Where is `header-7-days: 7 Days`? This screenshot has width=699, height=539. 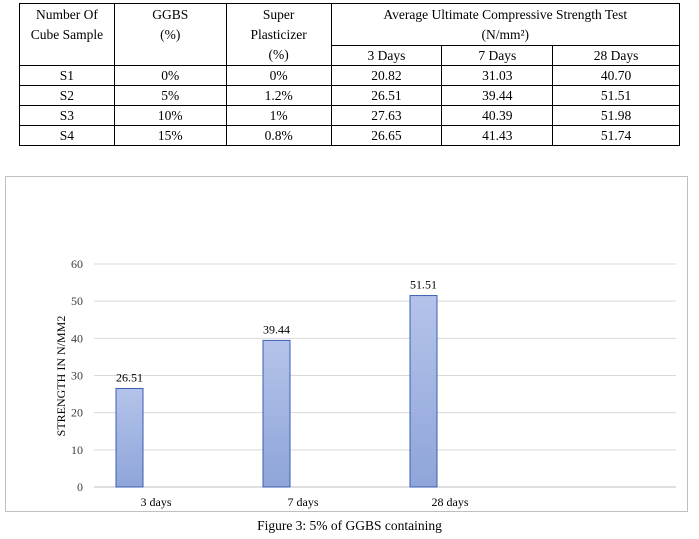
header-7-days: 7 Days is located at coordinates (497, 55).